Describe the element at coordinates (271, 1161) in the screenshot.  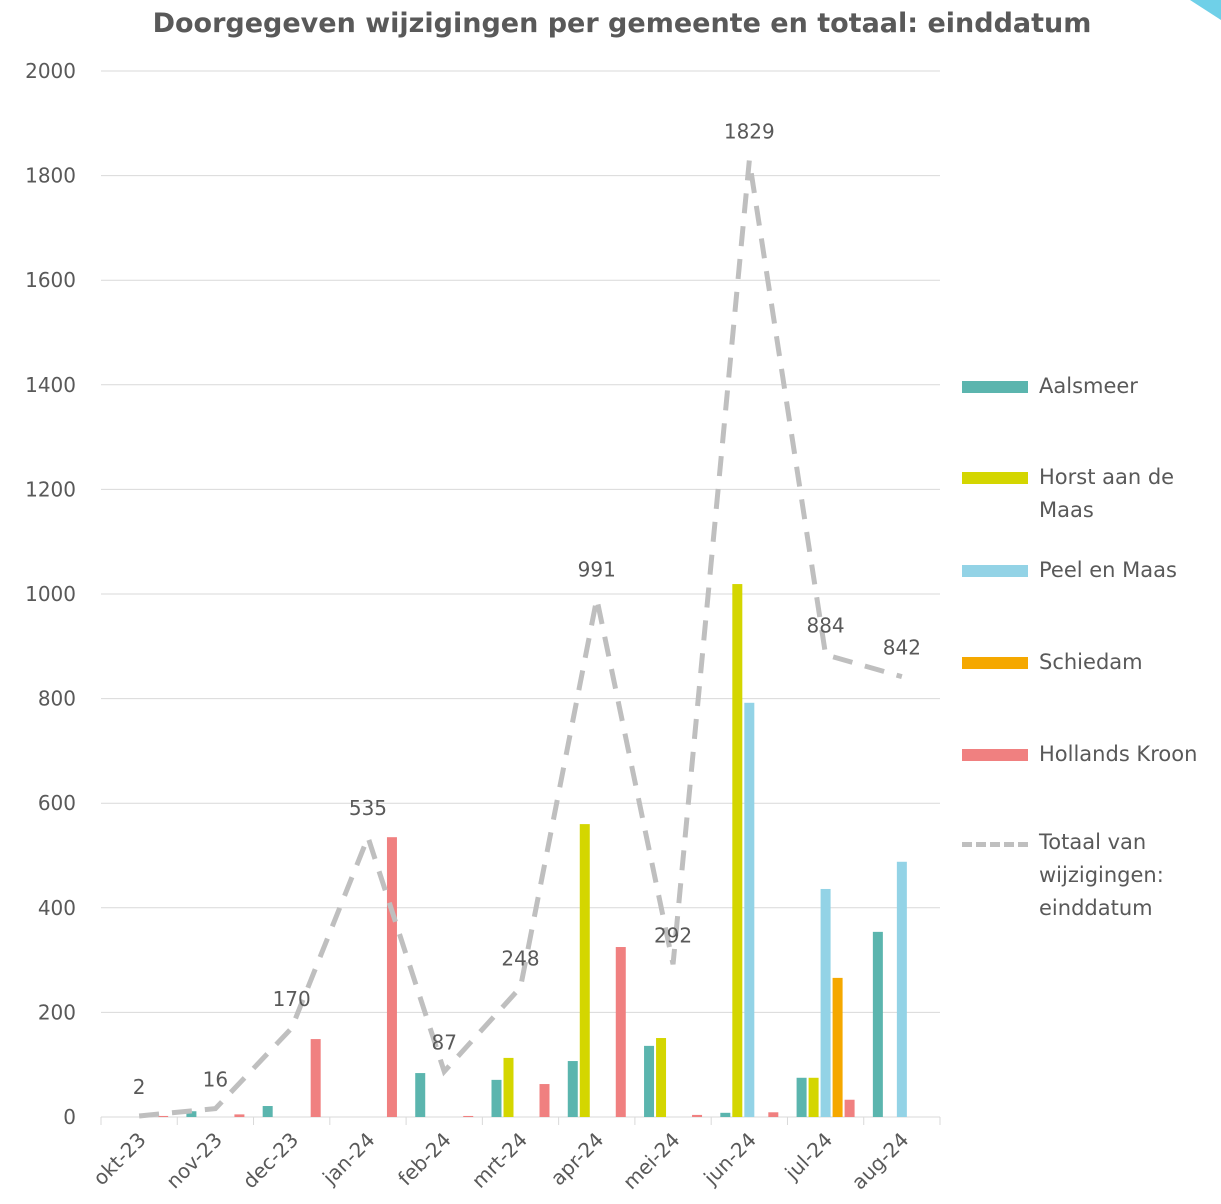
I see `x-tick-label: dec-23` at that location.